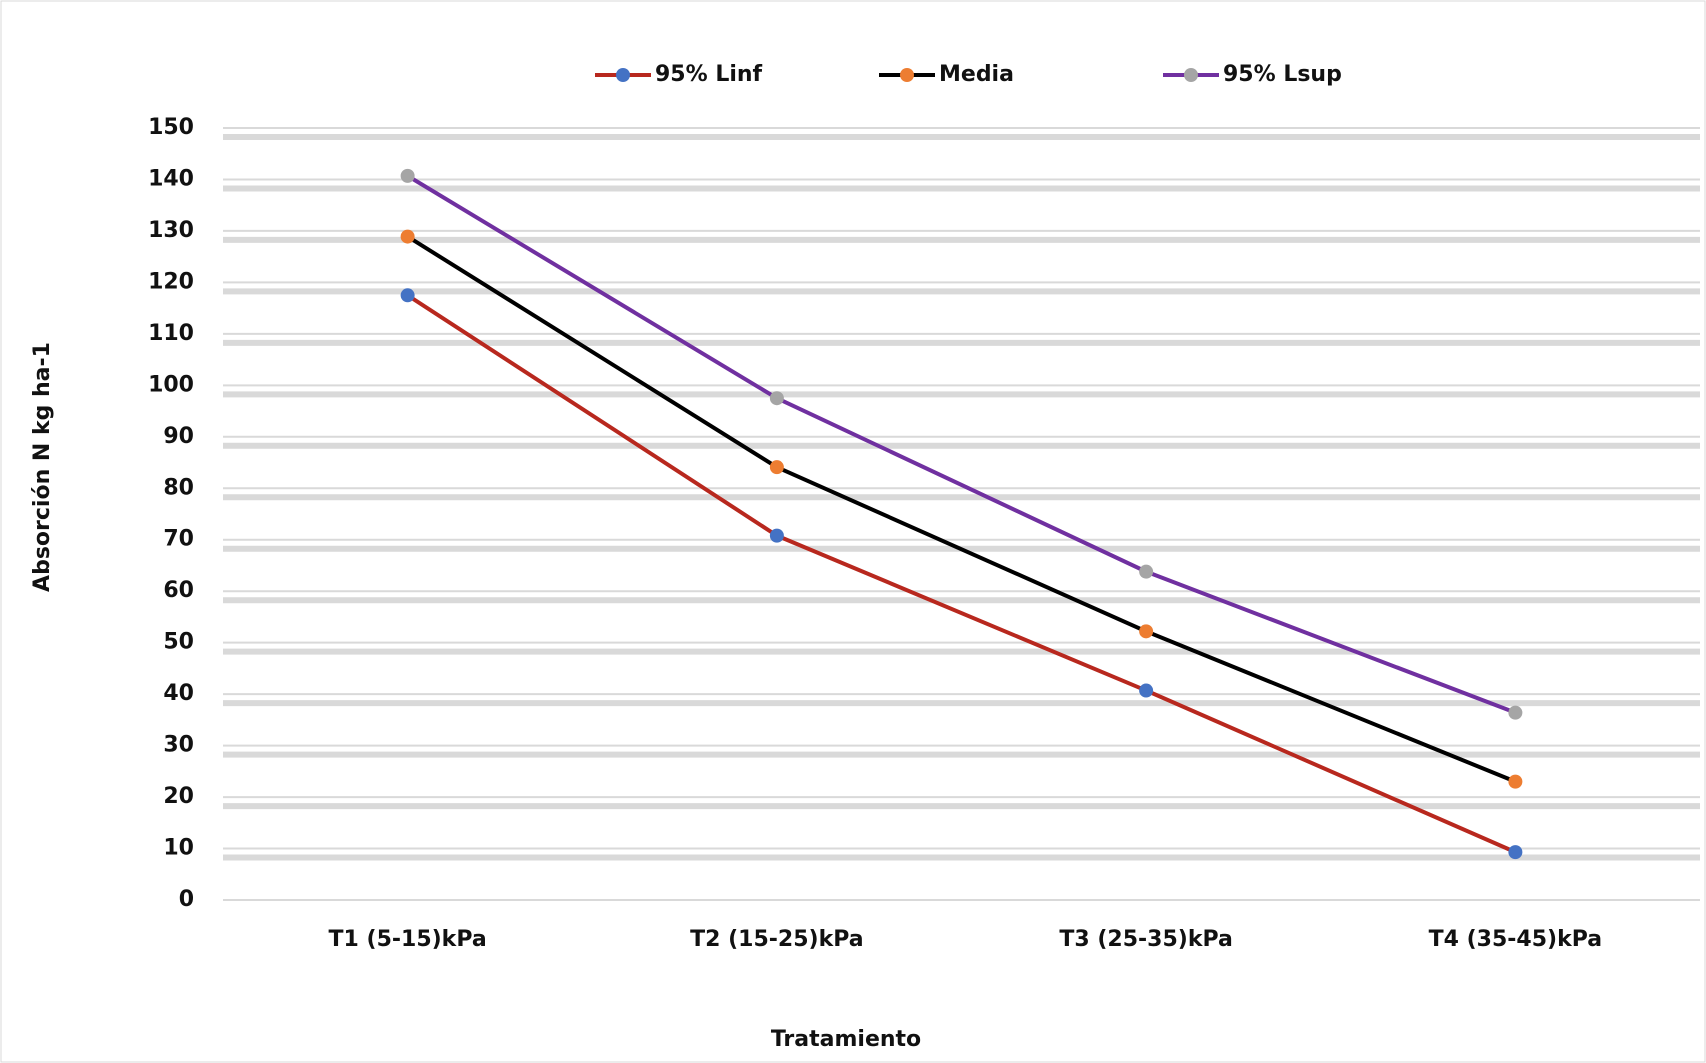 This screenshot has width=1706, height=1063. I want to click on y-tick-label: 70, so click(178, 539).